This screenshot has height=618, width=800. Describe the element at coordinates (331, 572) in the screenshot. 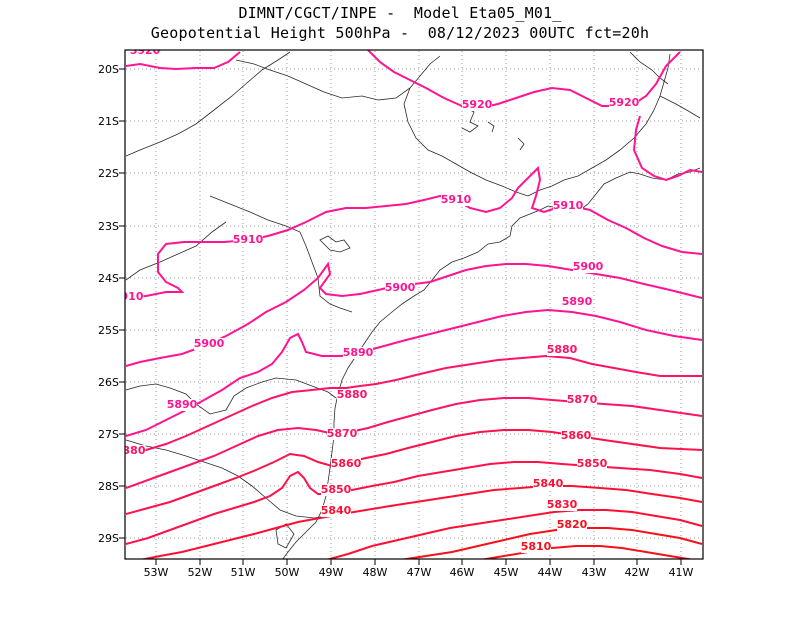

I see `lon-label-49w: 49W` at that location.